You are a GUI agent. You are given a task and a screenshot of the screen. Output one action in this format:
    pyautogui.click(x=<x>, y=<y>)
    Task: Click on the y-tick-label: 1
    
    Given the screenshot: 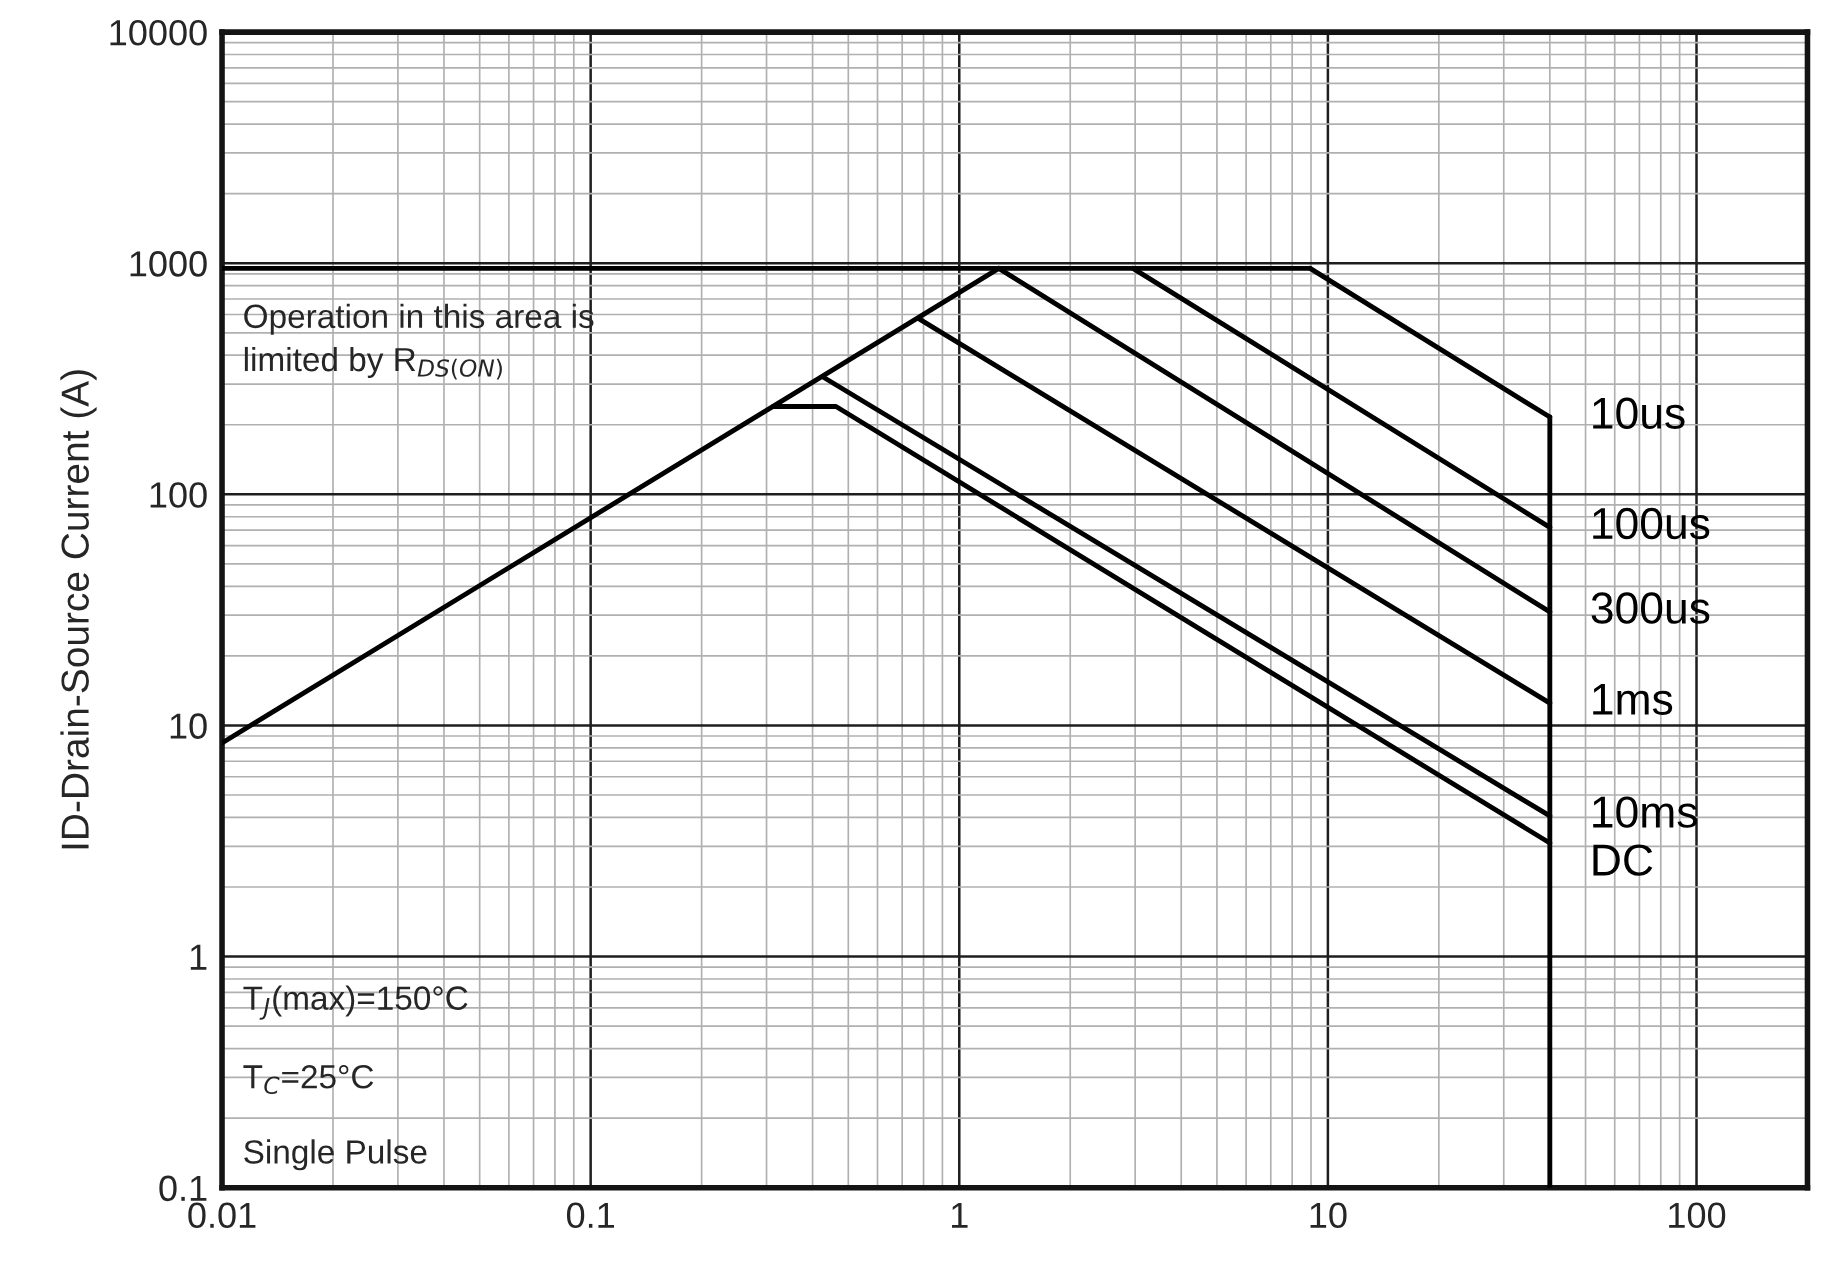 What is the action you would take?
    pyautogui.click(x=198, y=957)
    